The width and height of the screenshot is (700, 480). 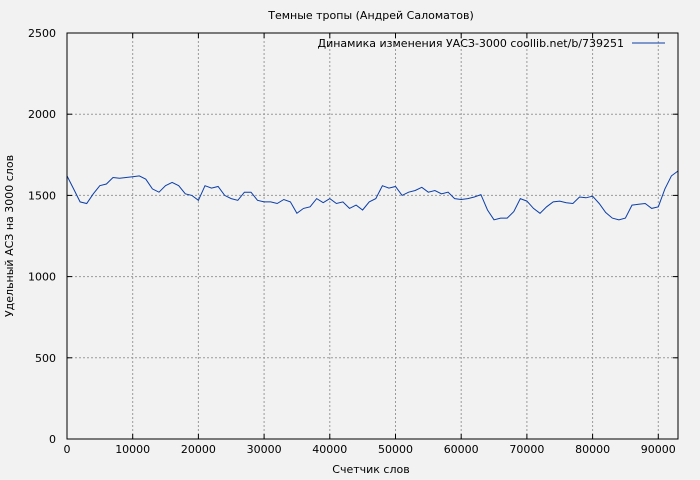 What do you see at coordinates (395, 449) in the screenshot?
I see `x-tick-label: 50000` at bounding box center [395, 449].